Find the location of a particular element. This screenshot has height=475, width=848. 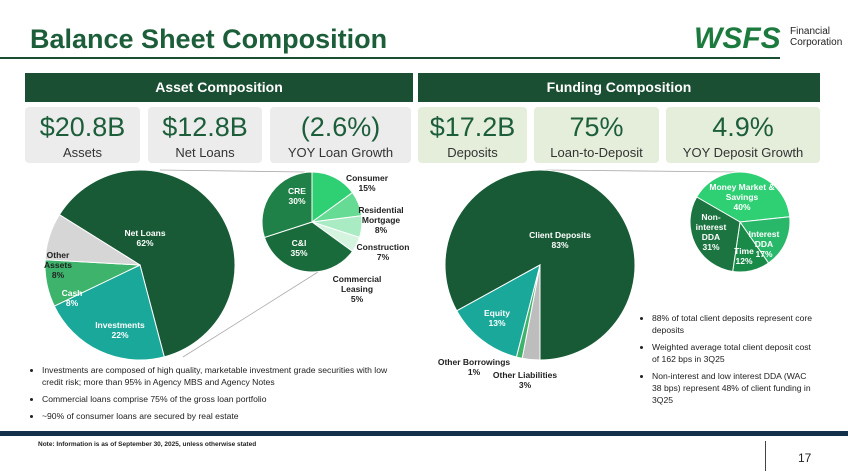

slice-value: 22% is located at coordinates (120, 335).